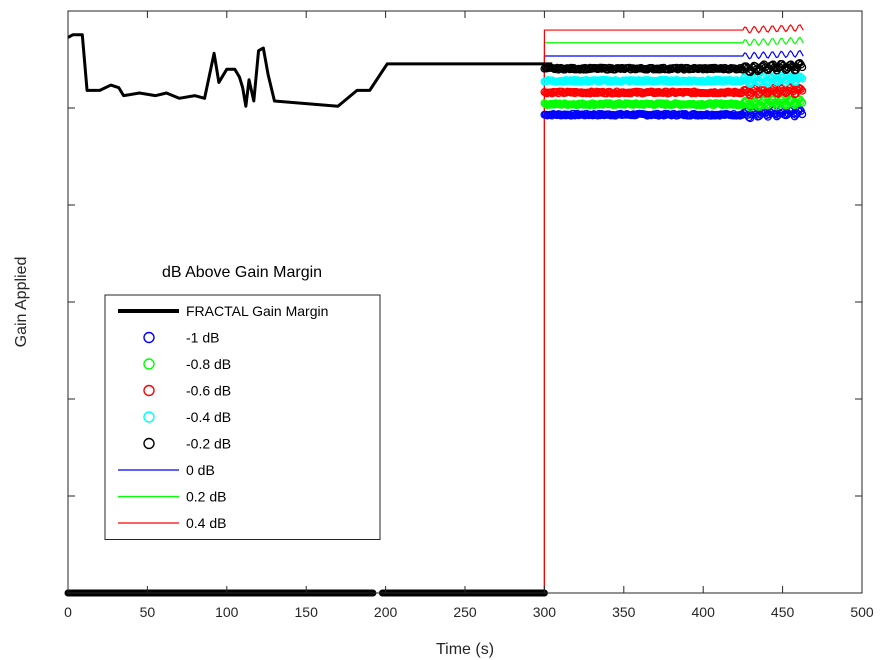 The height and width of the screenshot is (660, 881). Describe the element at coordinates (307, 612) in the screenshot. I see `x-tick-label: 150` at that location.